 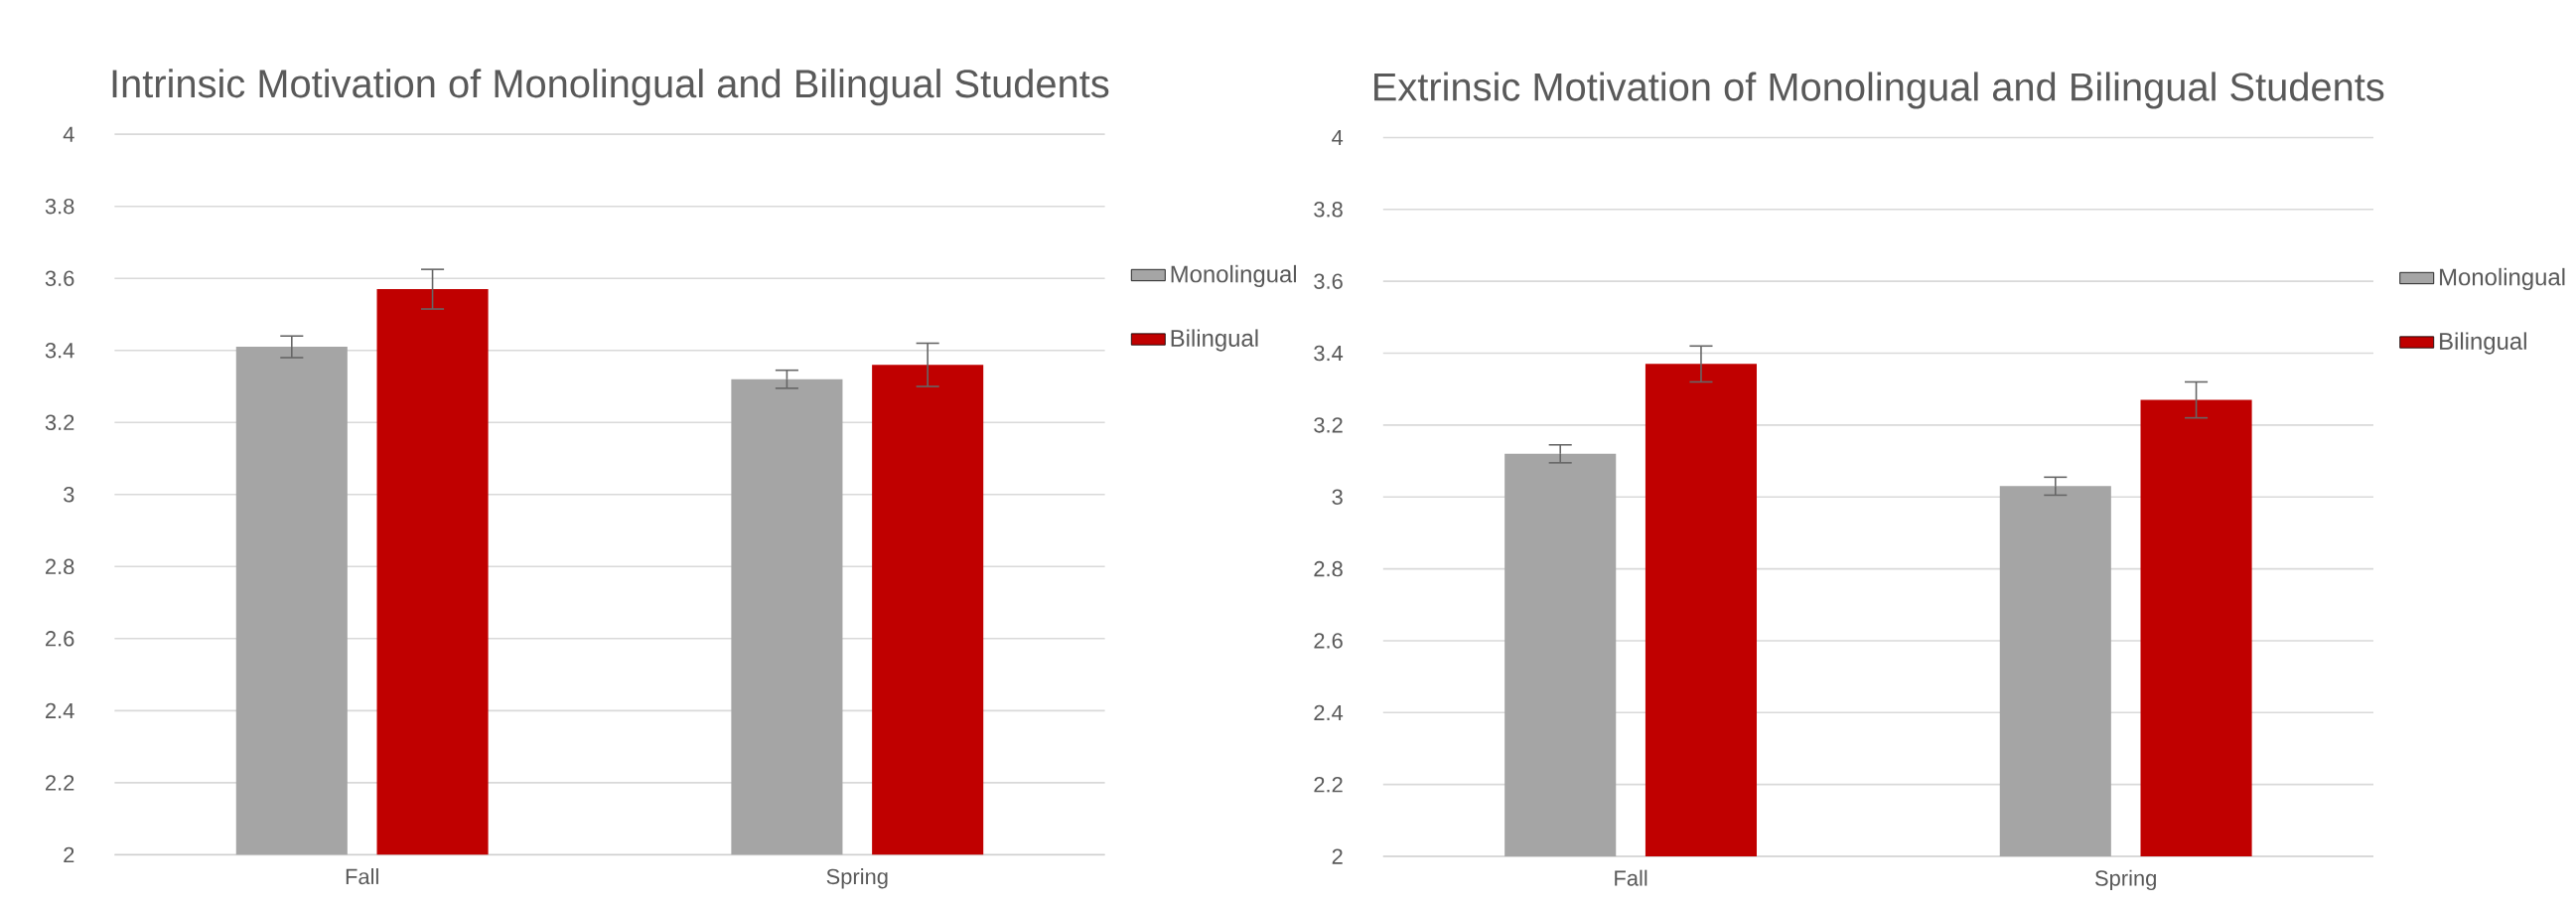 I want to click on chart-title: Extrinsic Motivation of Monolingual and Bilingual Students, so click(x=1879, y=90).